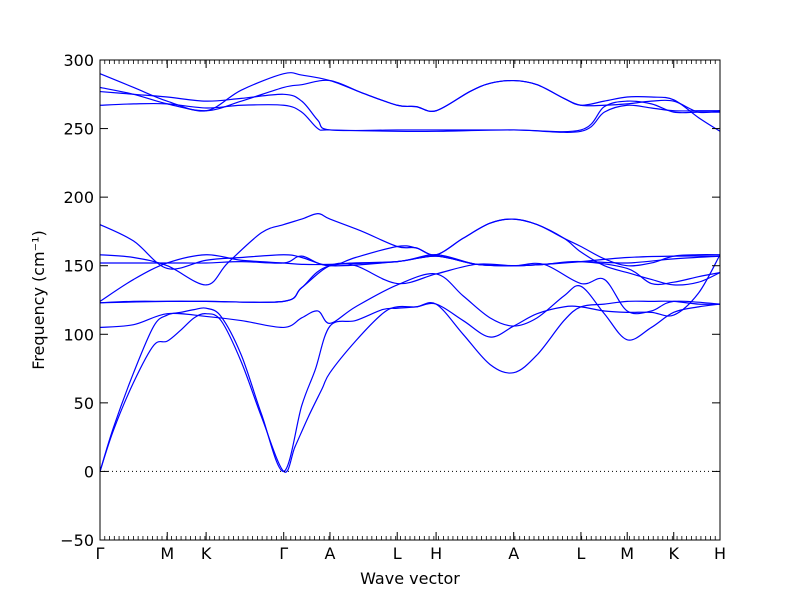 Image resolution: width=800 pixels, height=600 pixels. I want to click on y-tick-label: 250, so click(78, 129).